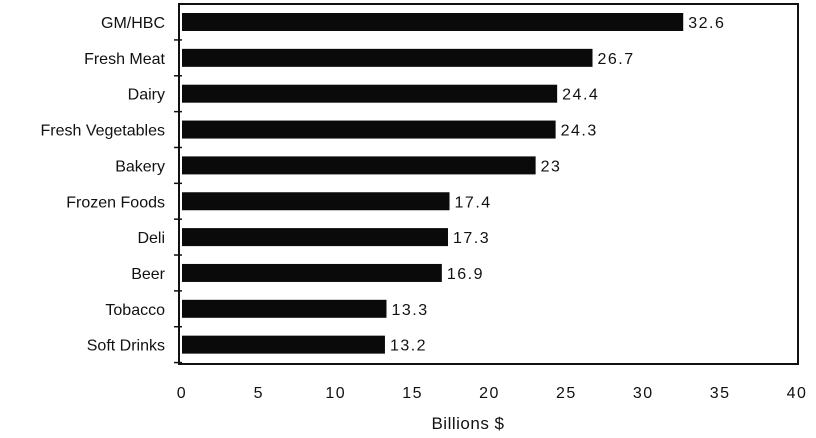 The image size is (816, 438). Describe the element at coordinates (706, 23) in the screenshot. I see `value-label: 32.6` at that location.